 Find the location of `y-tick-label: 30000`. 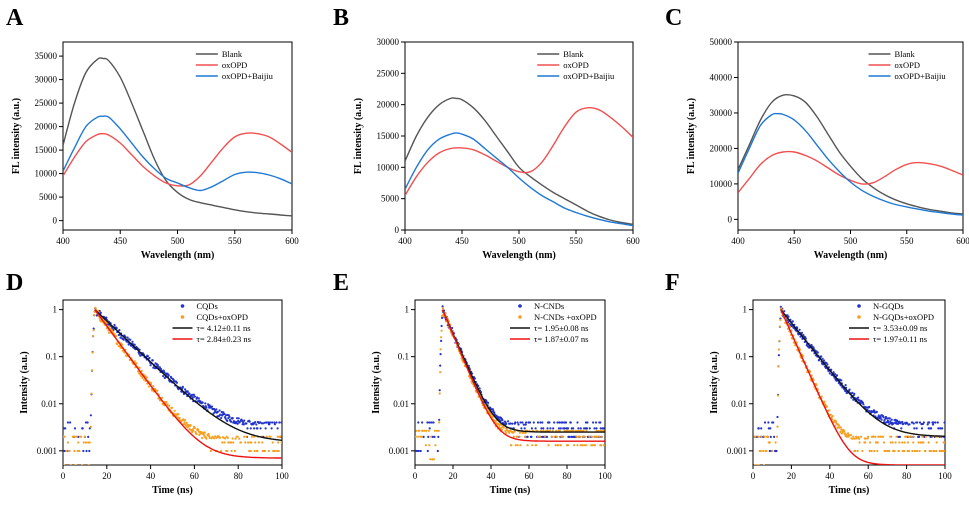

y-tick-label: 30000 is located at coordinates (388, 42).